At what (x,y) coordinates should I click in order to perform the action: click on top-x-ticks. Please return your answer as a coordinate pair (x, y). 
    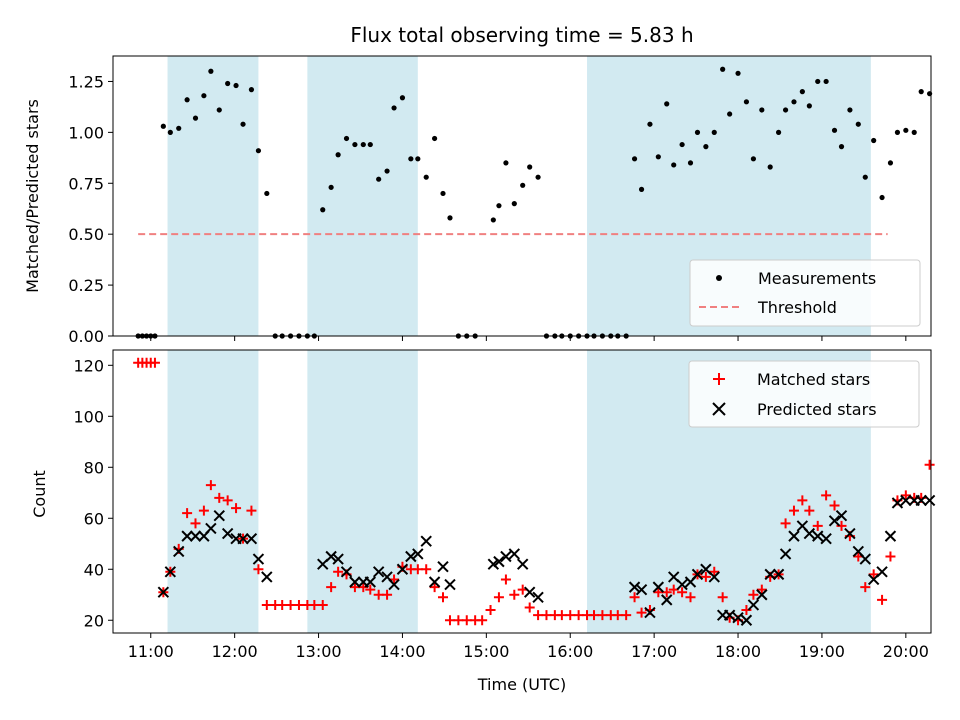
    Looking at the image, I should click on (528, 338).